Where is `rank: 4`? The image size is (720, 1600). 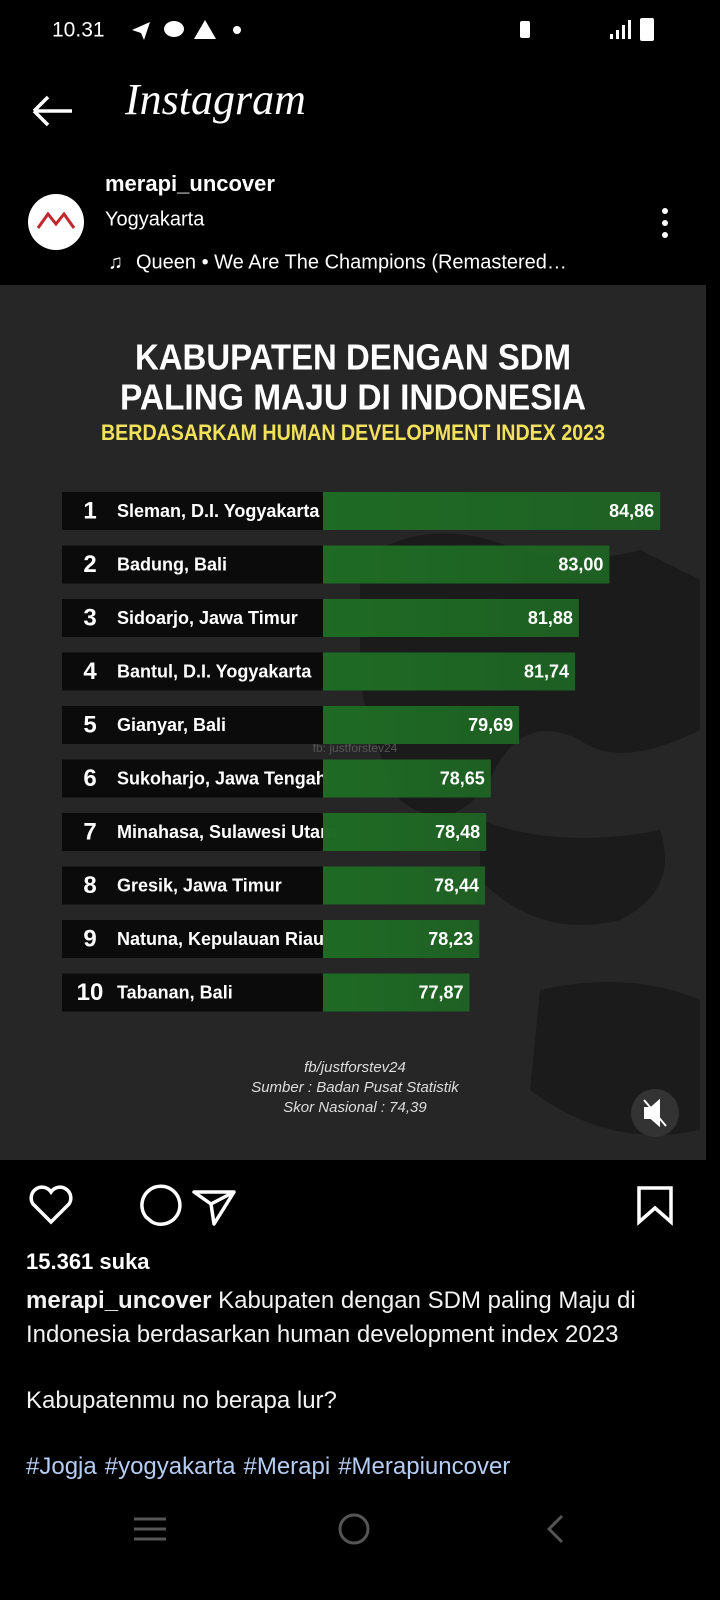
rank: 4 is located at coordinates (90, 671).